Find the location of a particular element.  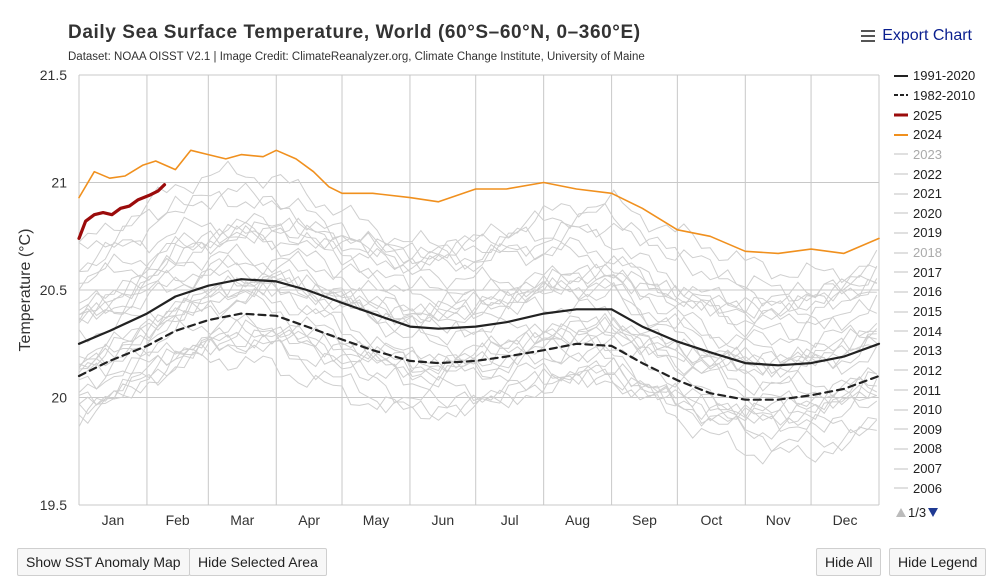

x-tick-label: Jun is located at coordinates (443, 520).